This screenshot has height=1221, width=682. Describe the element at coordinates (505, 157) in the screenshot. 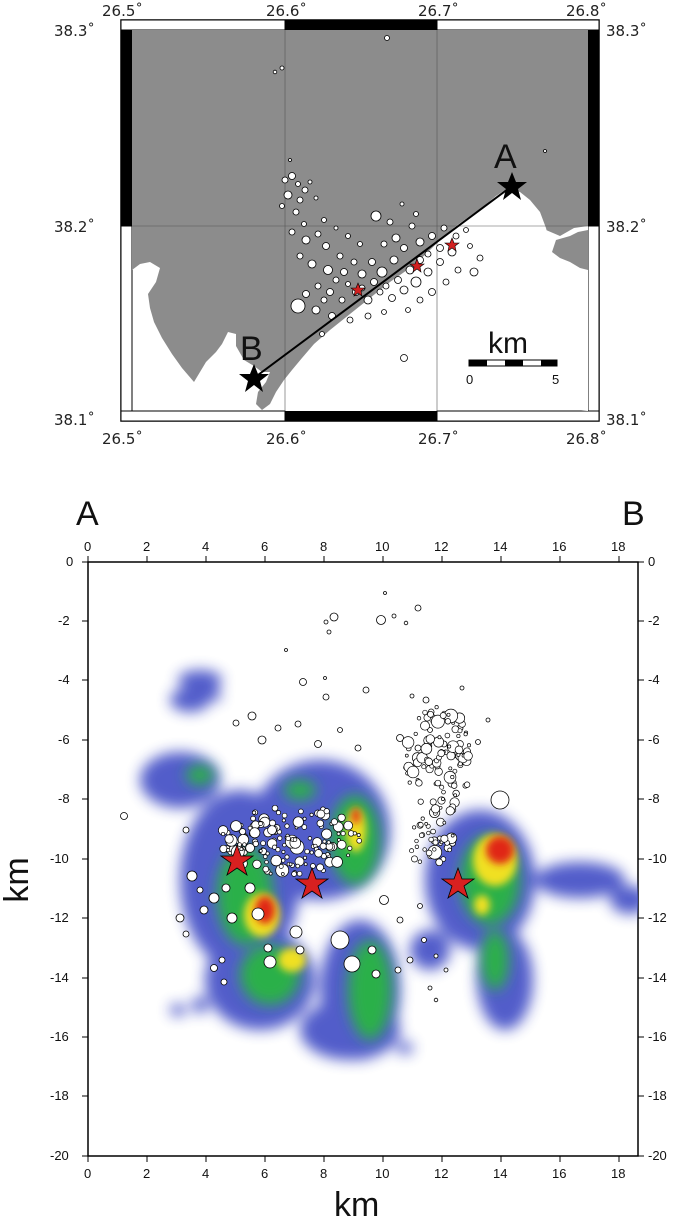

I see `point-a-label: A` at that location.